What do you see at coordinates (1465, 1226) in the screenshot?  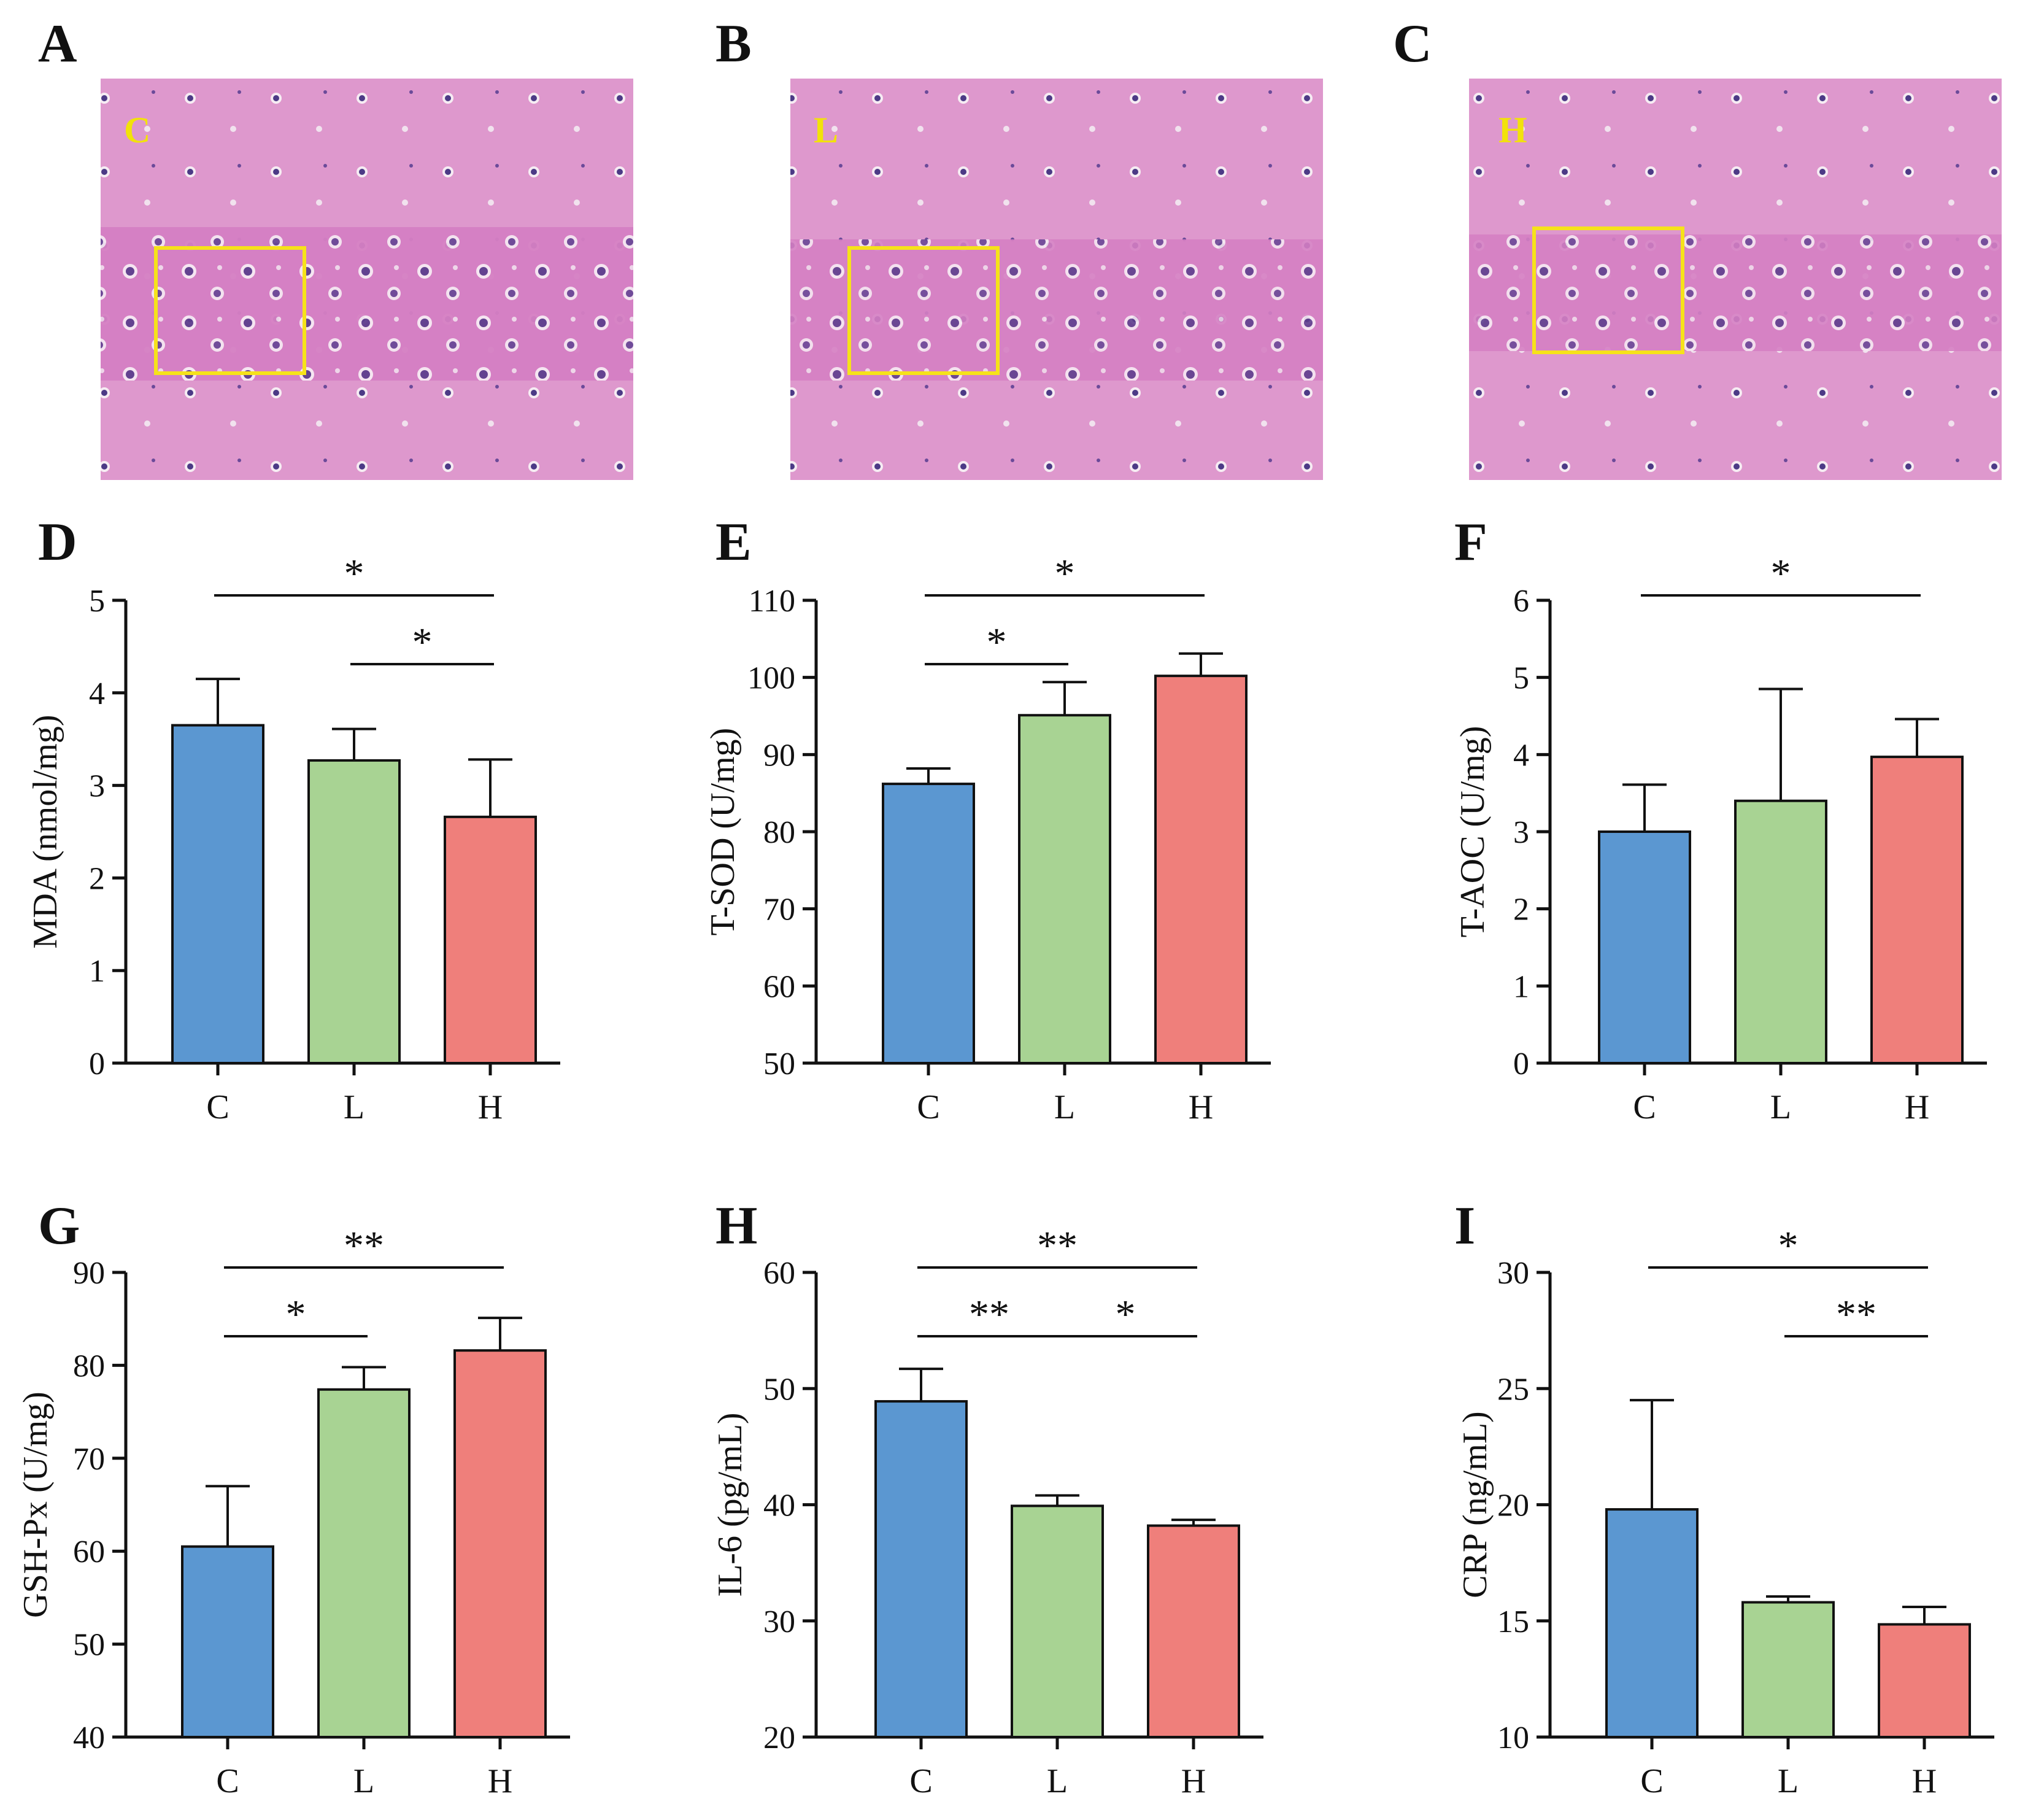 I see `panel-letter-i: I` at bounding box center [1465, 1226].